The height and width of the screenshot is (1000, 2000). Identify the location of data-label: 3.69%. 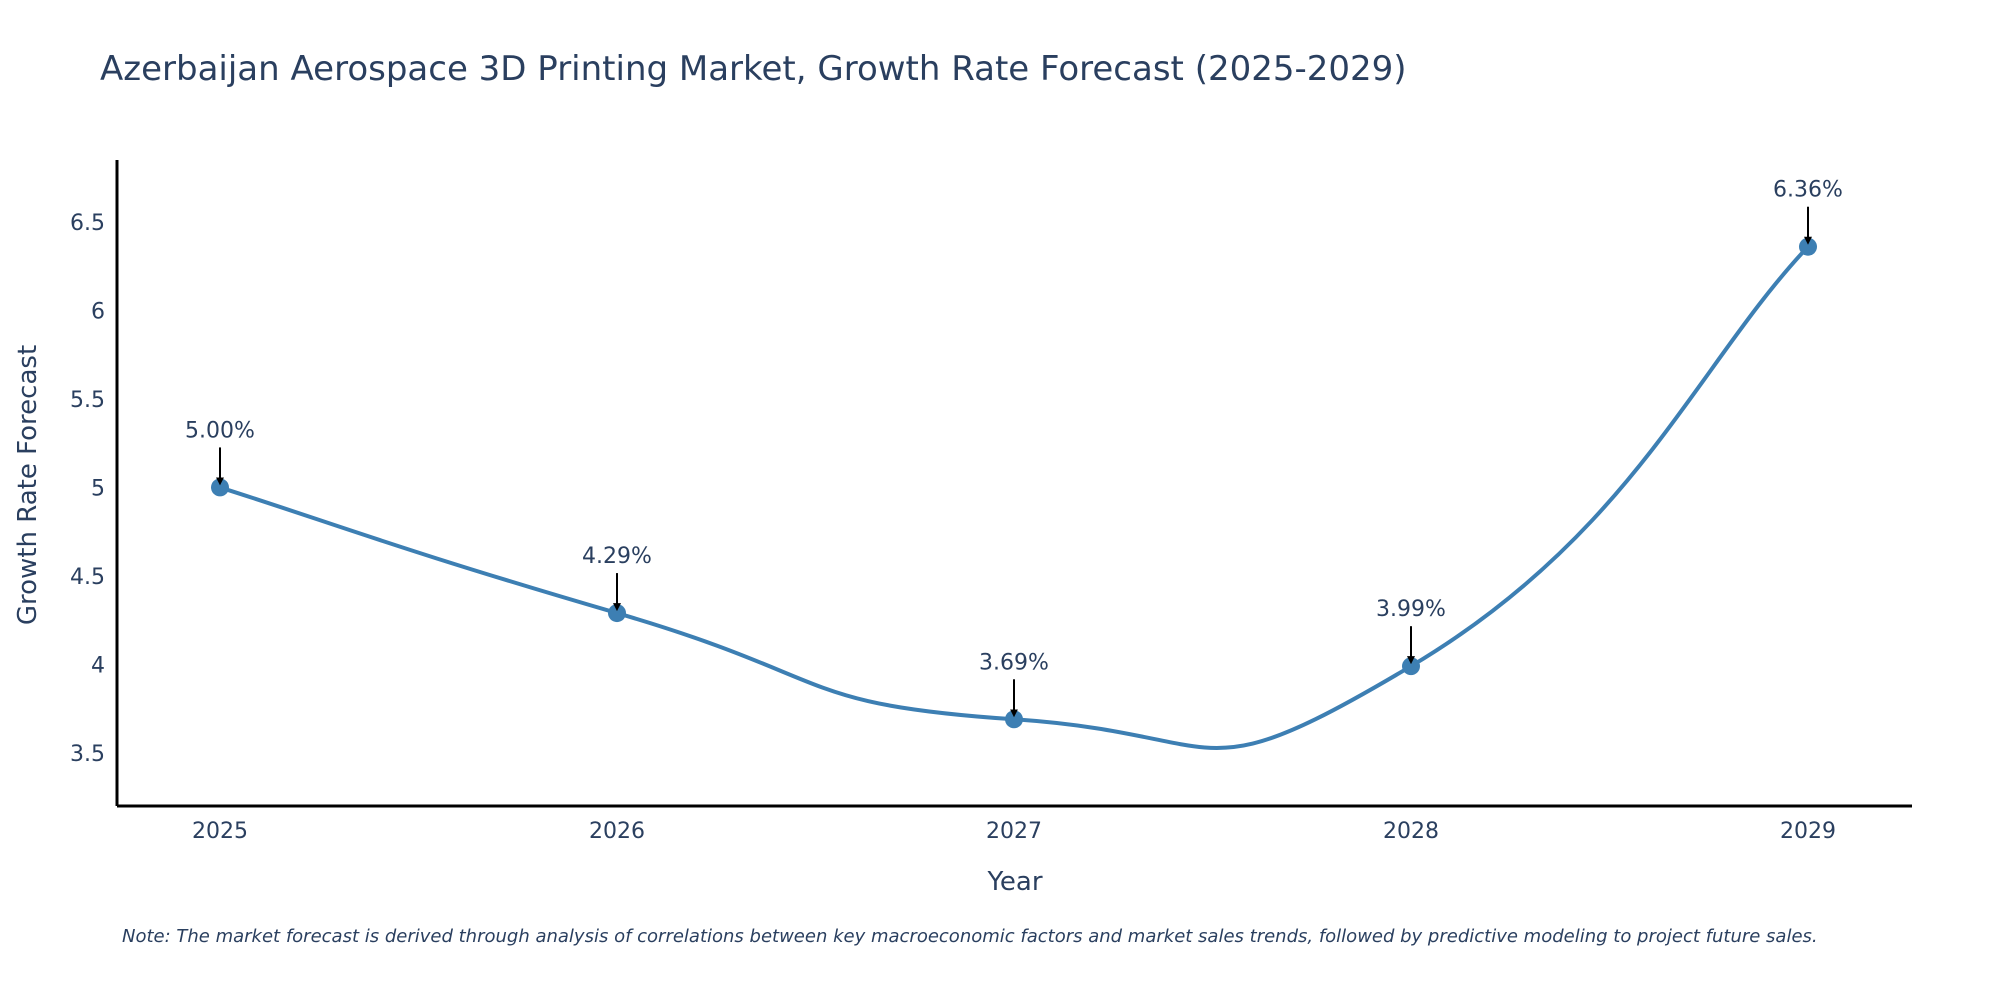
(1014, 662).